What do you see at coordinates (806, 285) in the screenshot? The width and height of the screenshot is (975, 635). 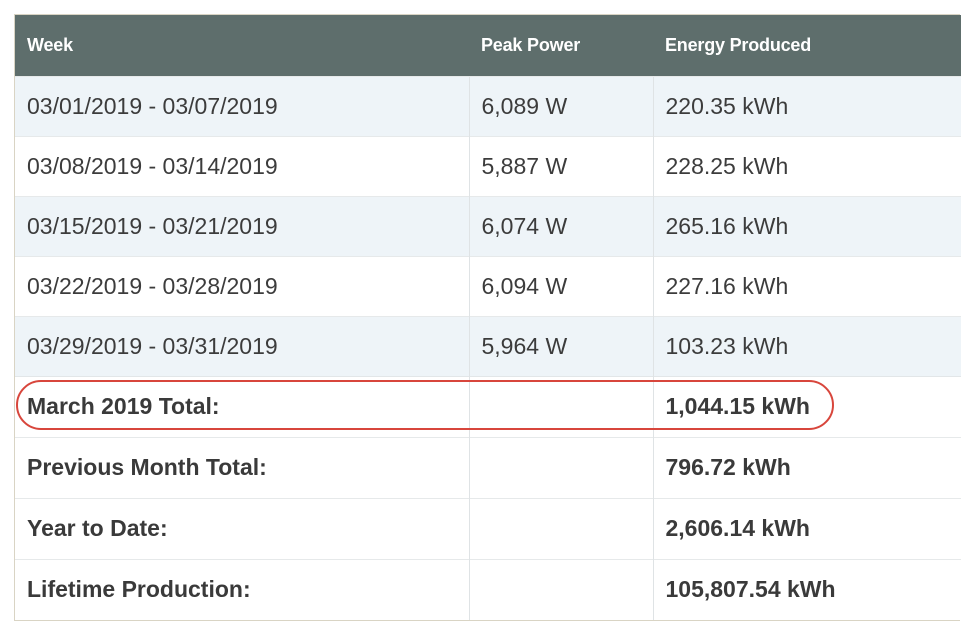 I see `energy-cell: 227.16 kWh` at bounding box center [806, 285].